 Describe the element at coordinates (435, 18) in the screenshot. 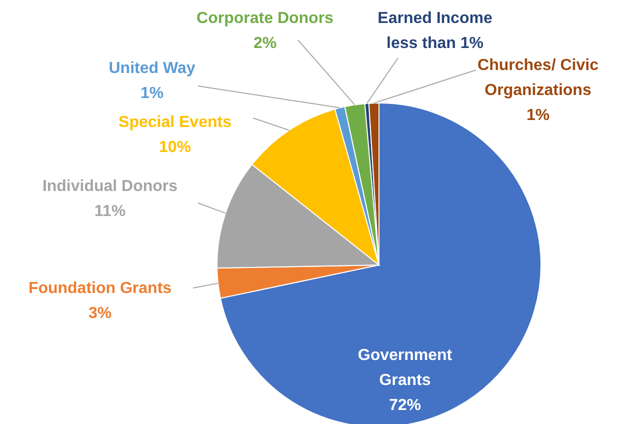

I see `slice-label: Earned Income` at that location.